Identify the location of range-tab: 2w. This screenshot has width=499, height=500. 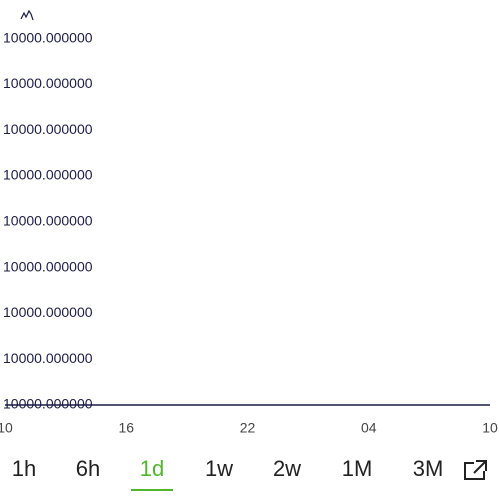
(287, 468).